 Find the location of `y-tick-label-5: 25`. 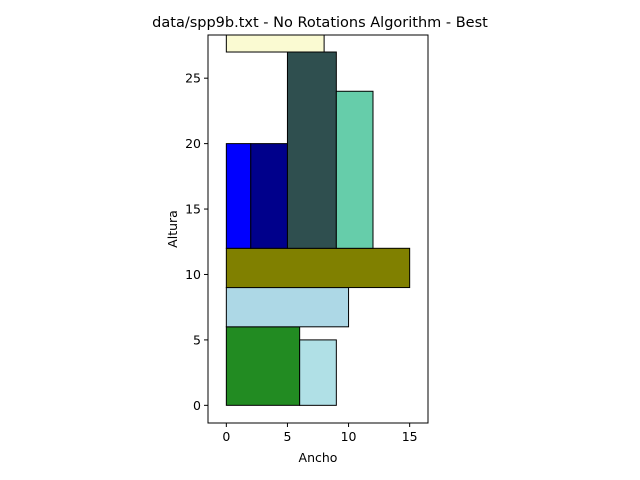

y-tick-label-5: 25 is located at coordinates (193, 78).